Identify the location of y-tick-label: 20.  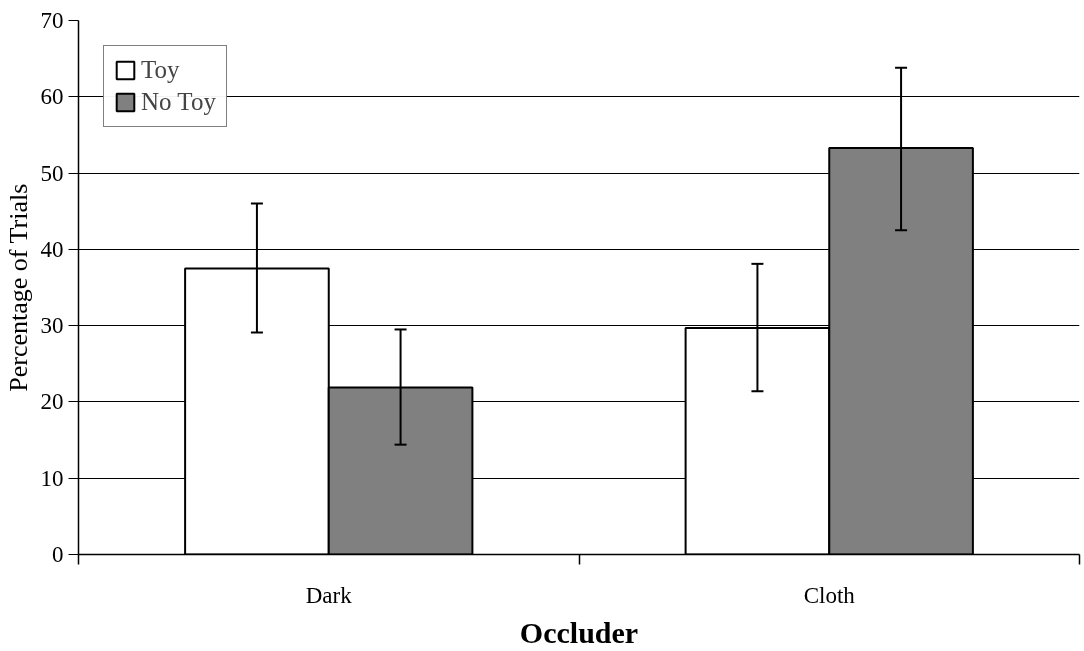
(52, 402).